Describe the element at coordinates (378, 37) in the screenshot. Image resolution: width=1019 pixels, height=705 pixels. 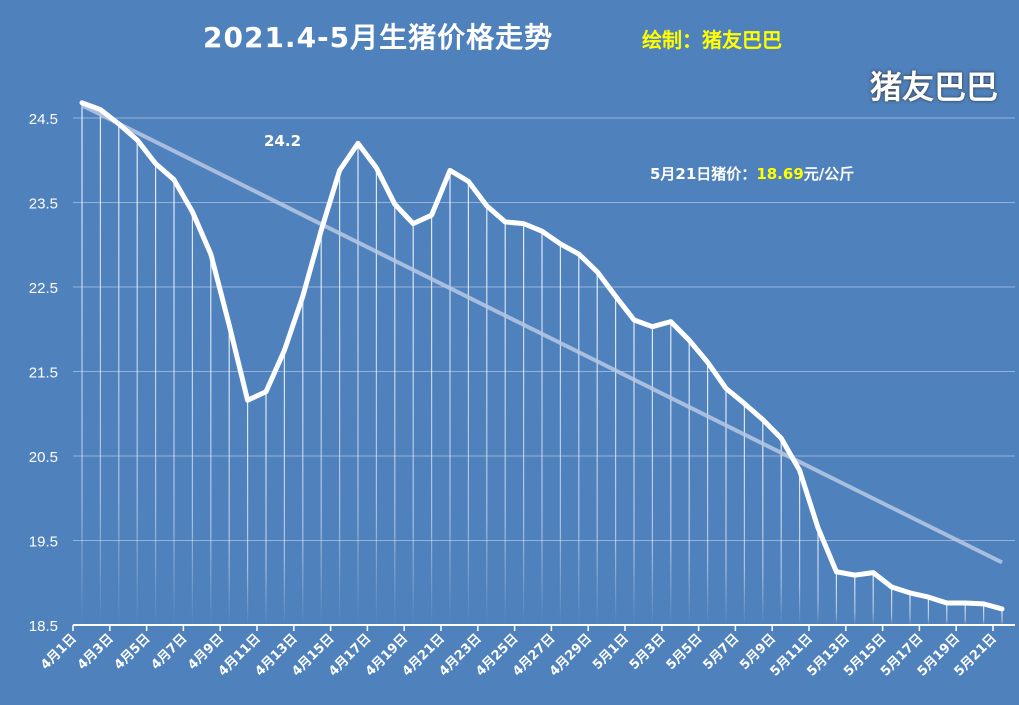
I see `chart-title: 2021.4-5月生猪价格走势` at that location.